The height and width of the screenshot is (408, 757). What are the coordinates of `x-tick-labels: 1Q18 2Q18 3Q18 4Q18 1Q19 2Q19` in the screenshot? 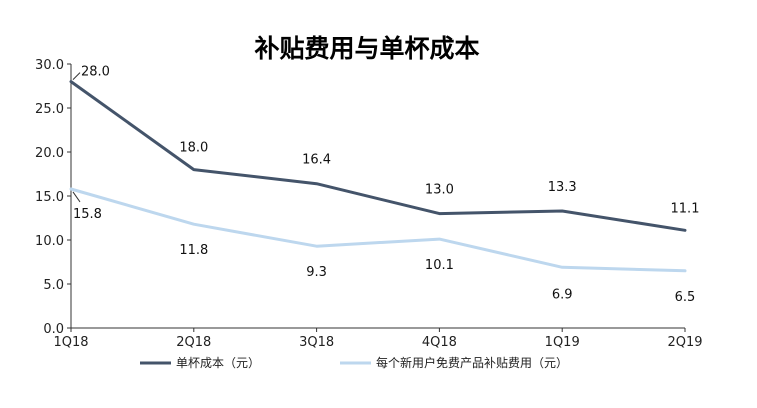 It's located at (377, 342).